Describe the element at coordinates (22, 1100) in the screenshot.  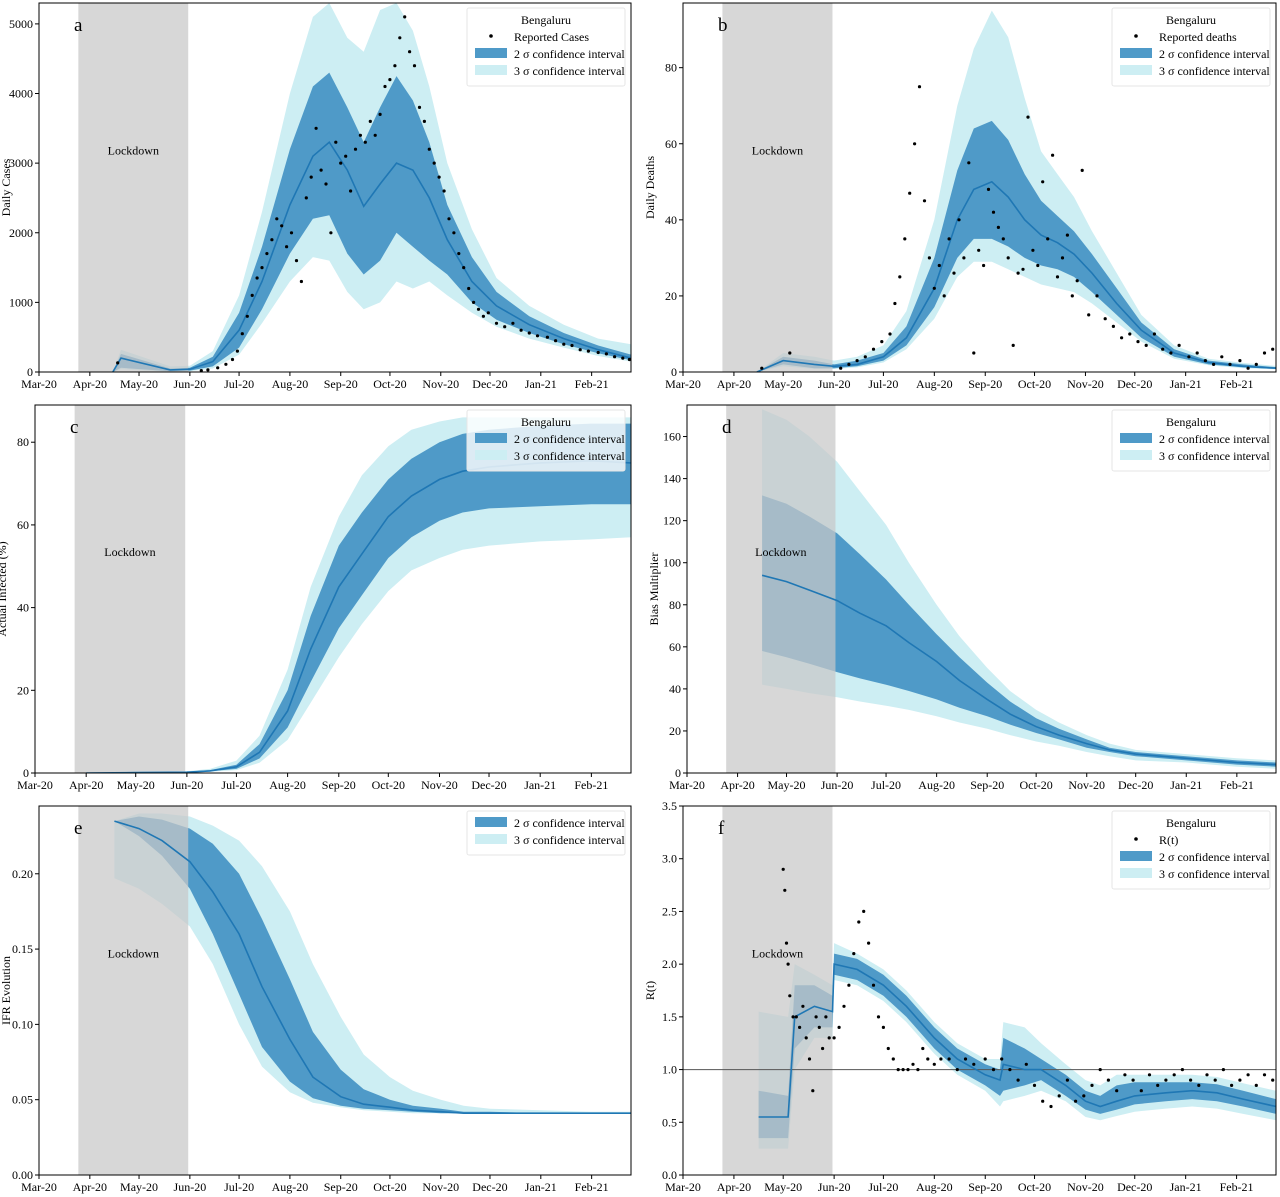
I see `y-tick-label: 0.05` at that location.